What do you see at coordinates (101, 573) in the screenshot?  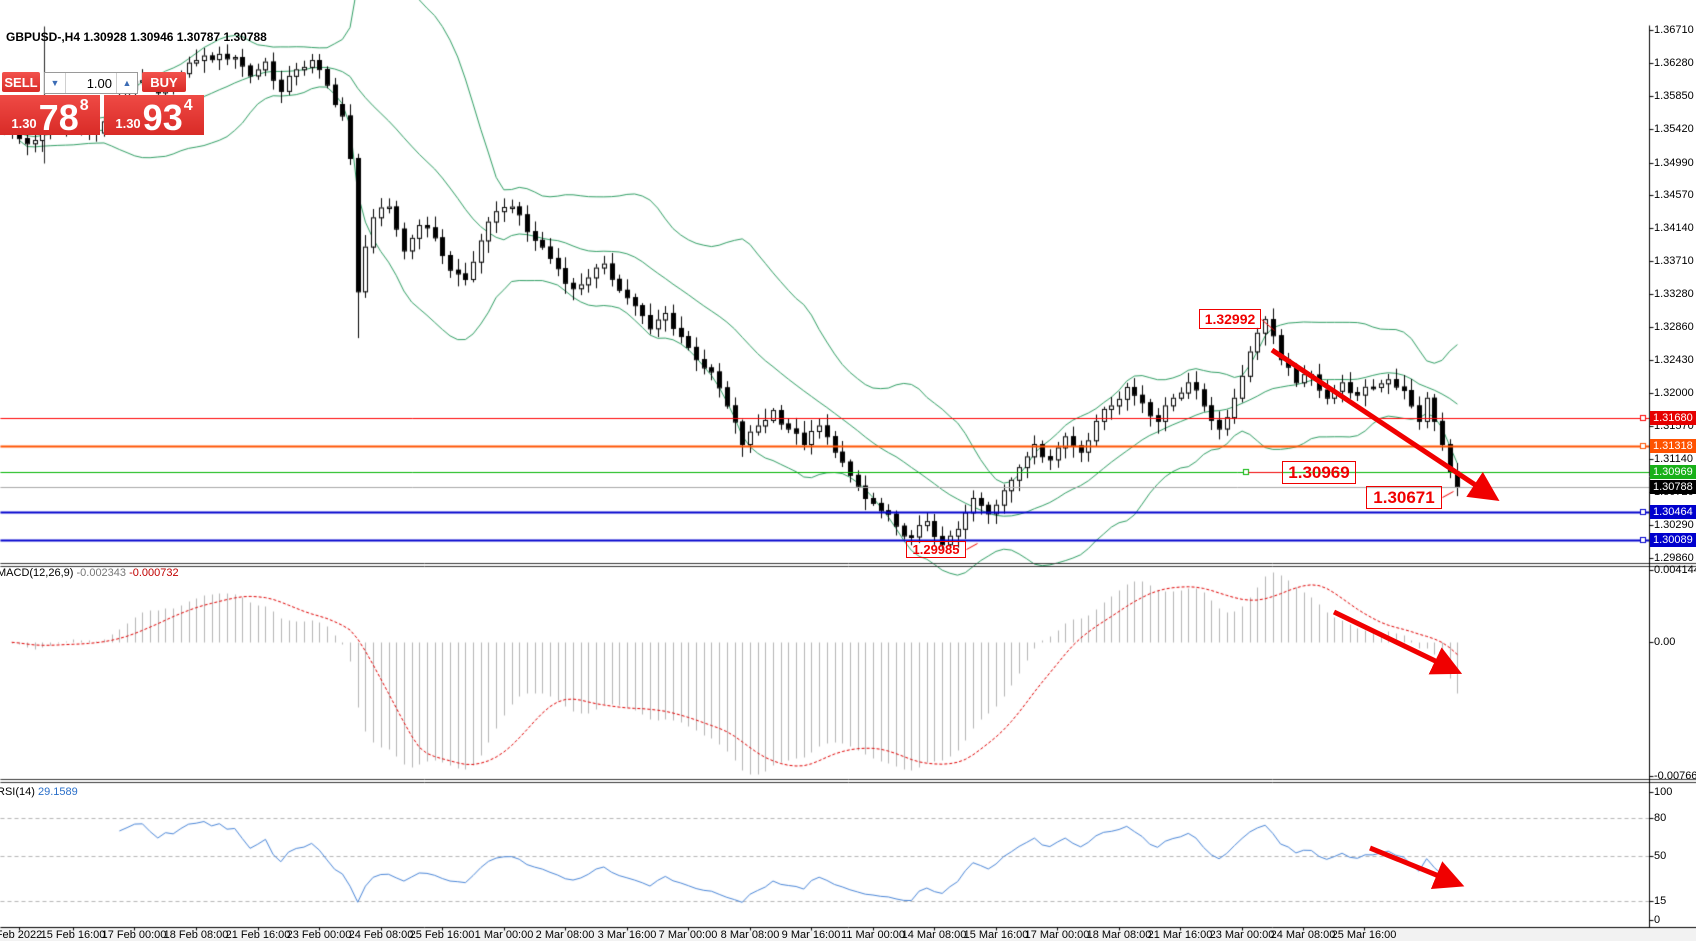 I see `macd-main-value: -0.002343` at bounding box center [101, 573].